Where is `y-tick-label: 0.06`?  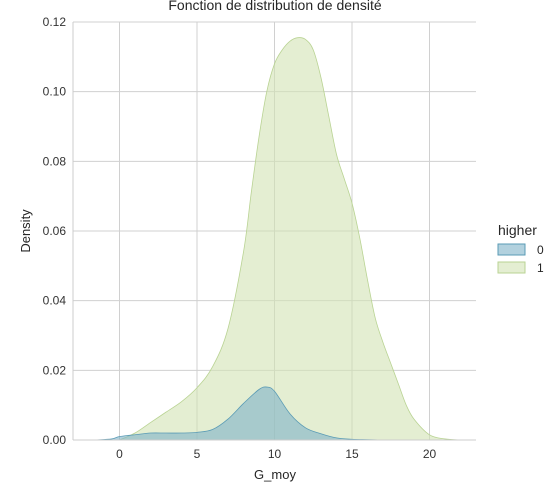 y-tick-label: 0.06 is located at coordinates (55, 231).